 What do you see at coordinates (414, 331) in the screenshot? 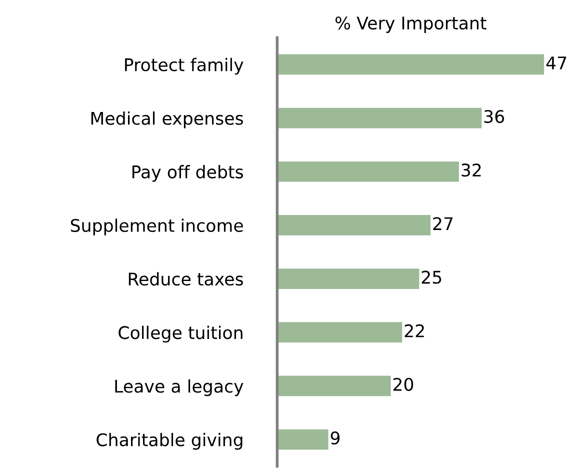
I see `data-label: 22` at bounding box center [414, 331].